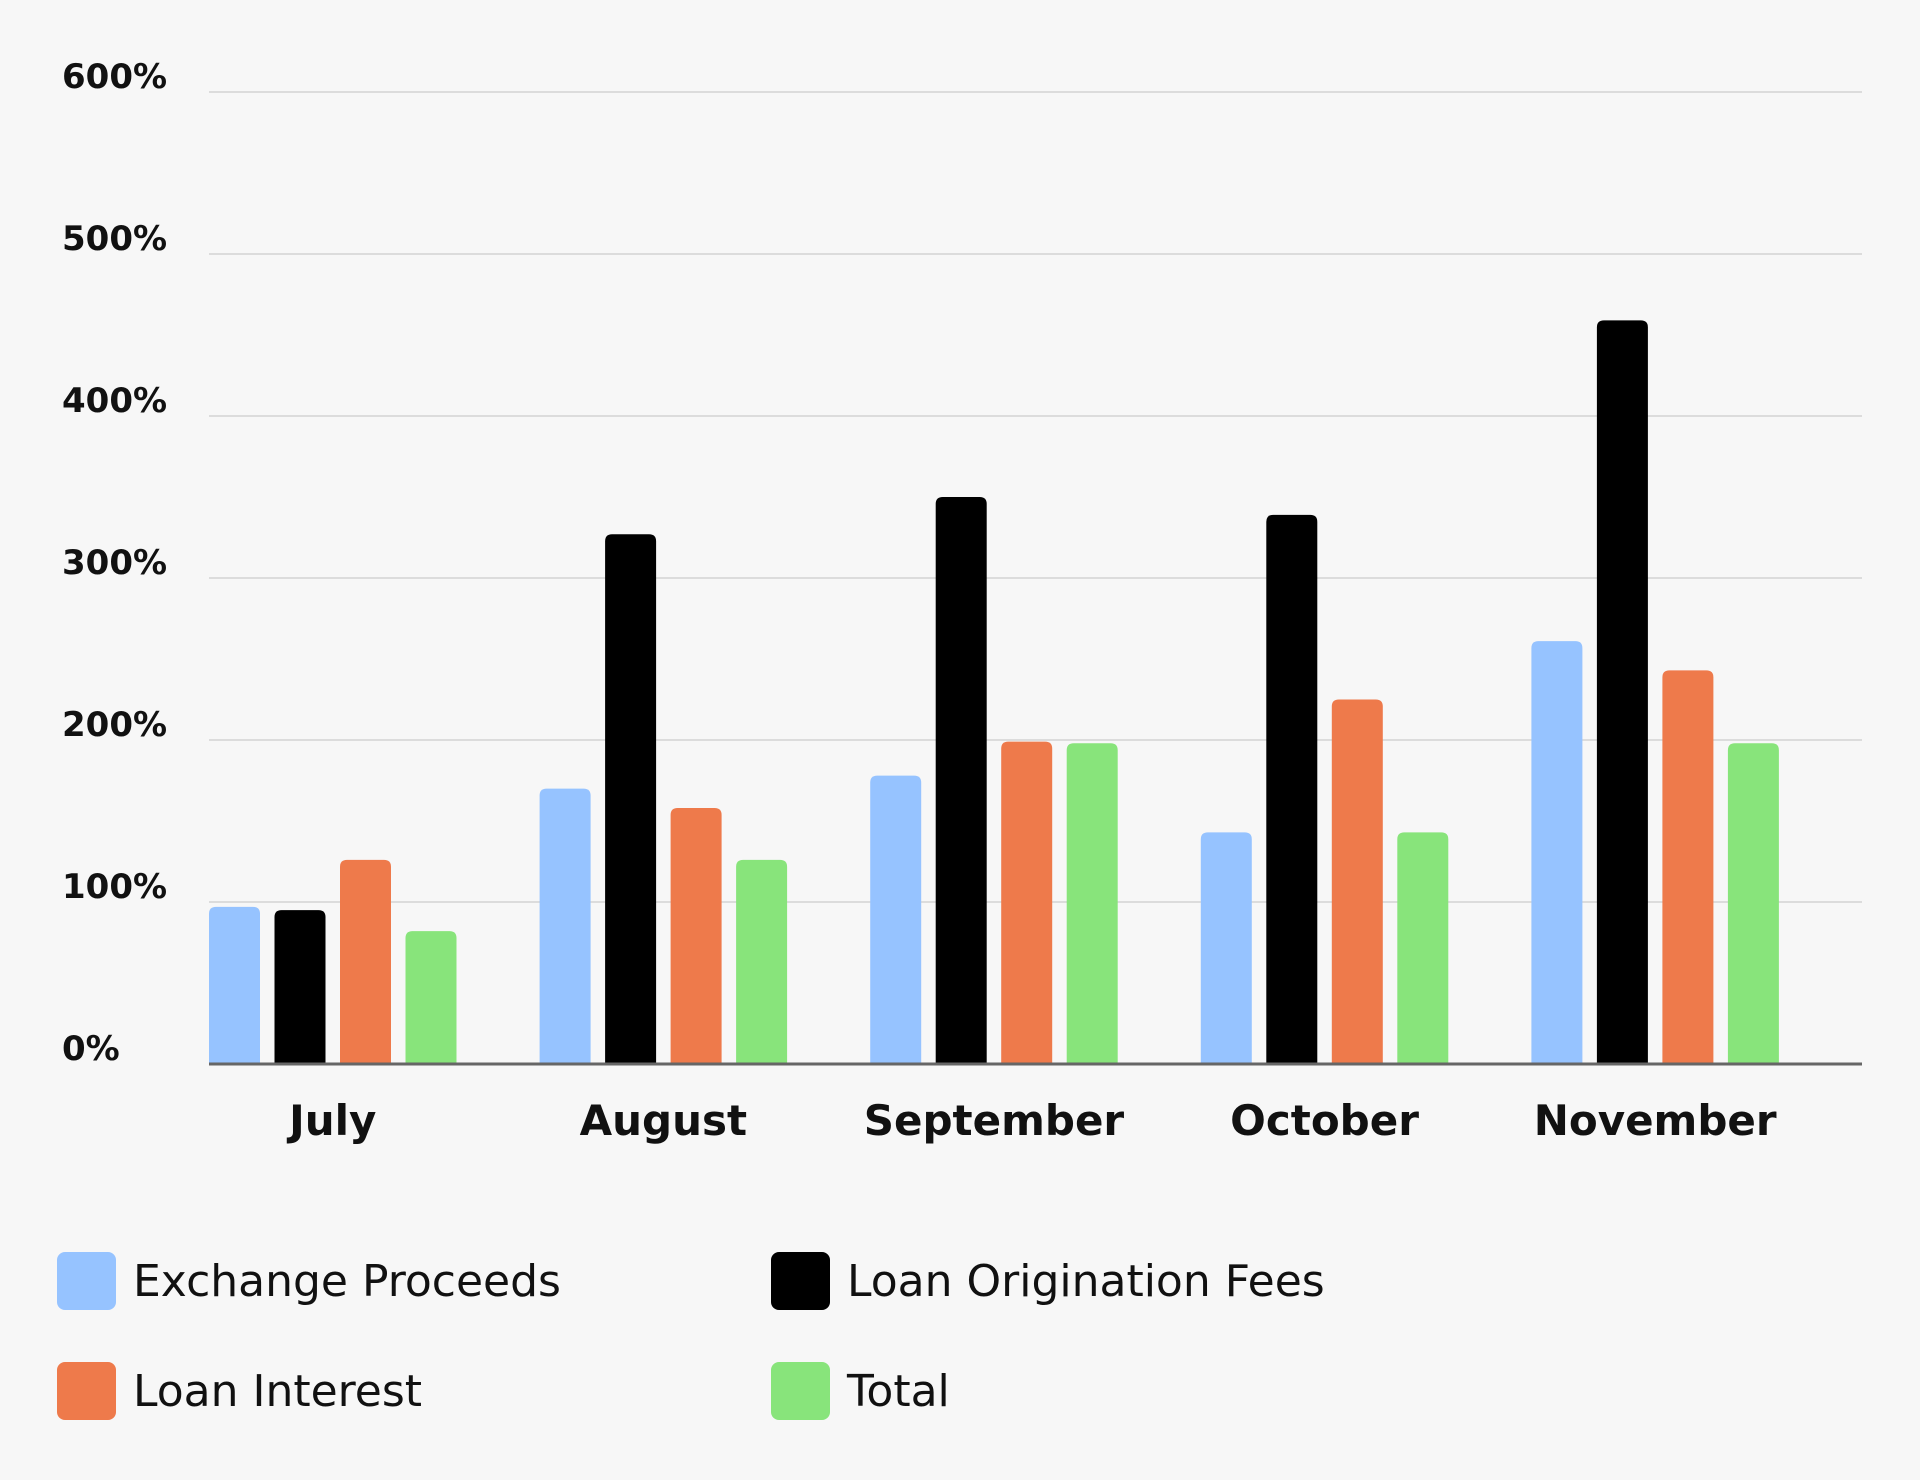  I want to click on legend-label: Total, so click(898, 1391).